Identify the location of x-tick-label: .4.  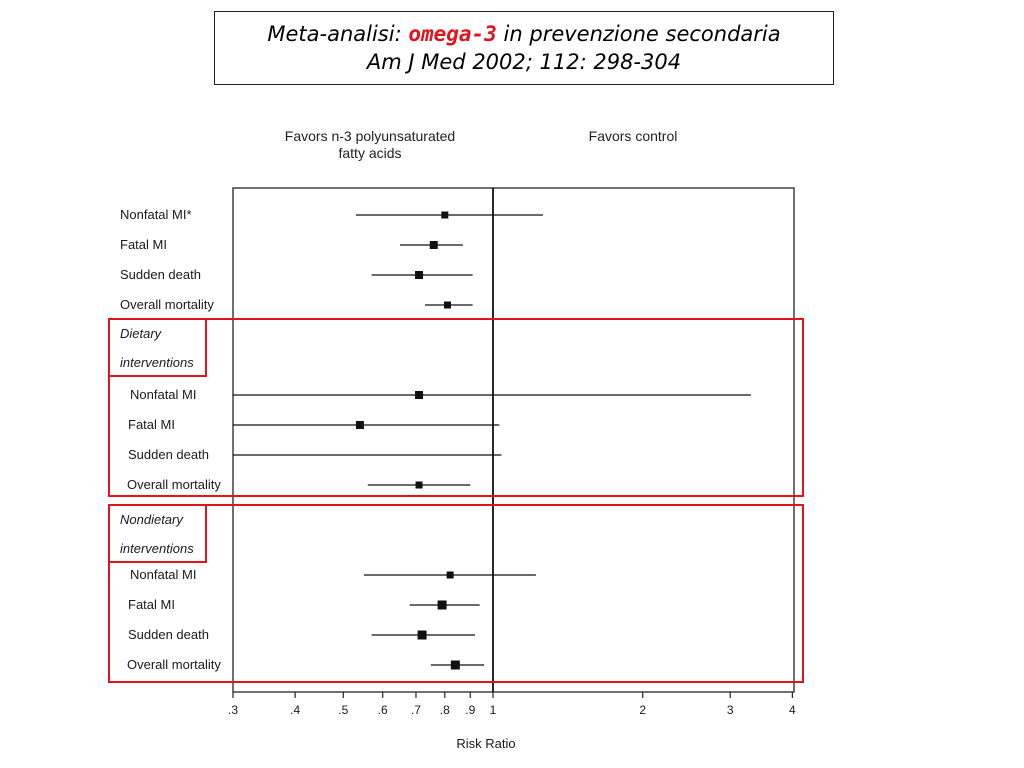
(295, 710).